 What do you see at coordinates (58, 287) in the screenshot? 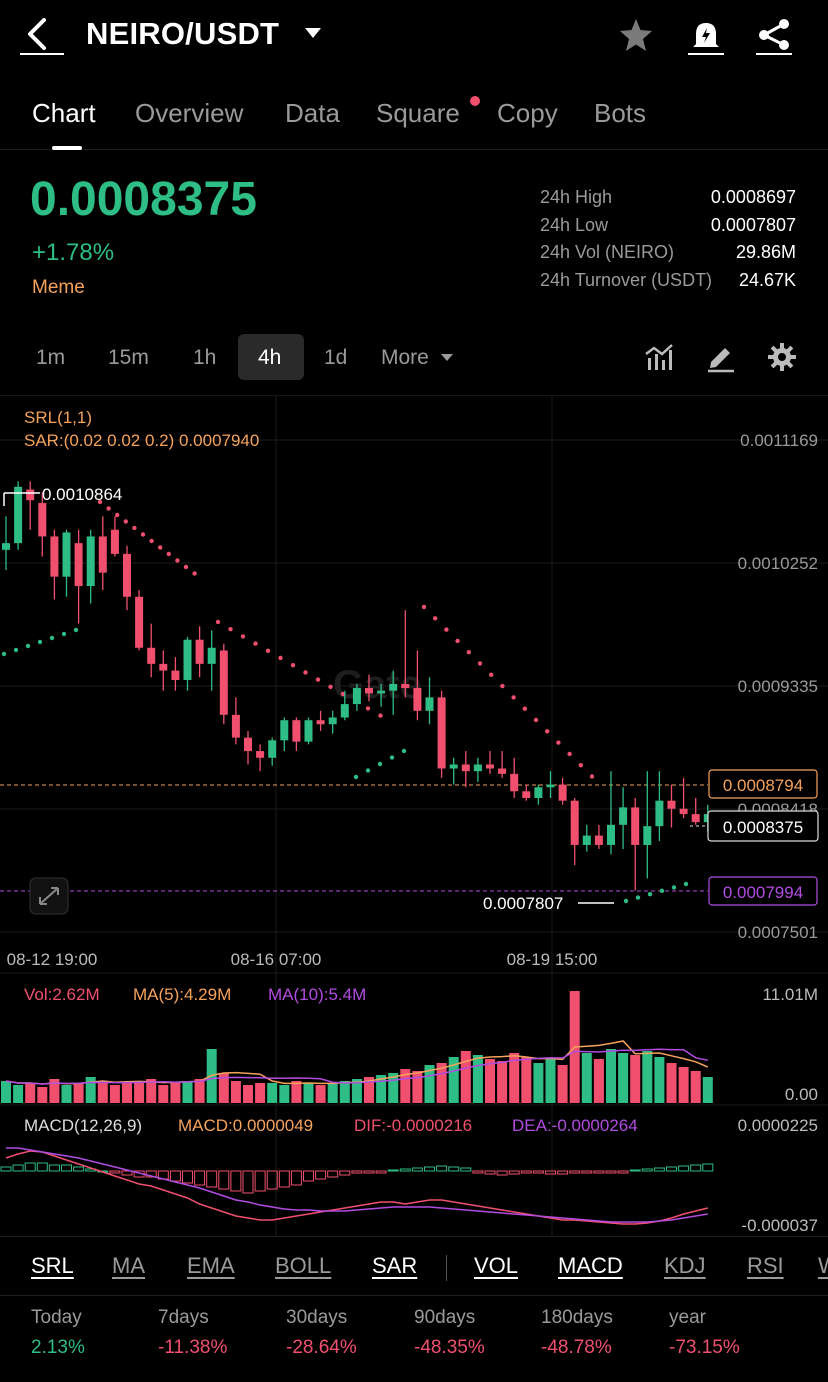
I see `category-tag: Meme` at bounding box center [58, 287].